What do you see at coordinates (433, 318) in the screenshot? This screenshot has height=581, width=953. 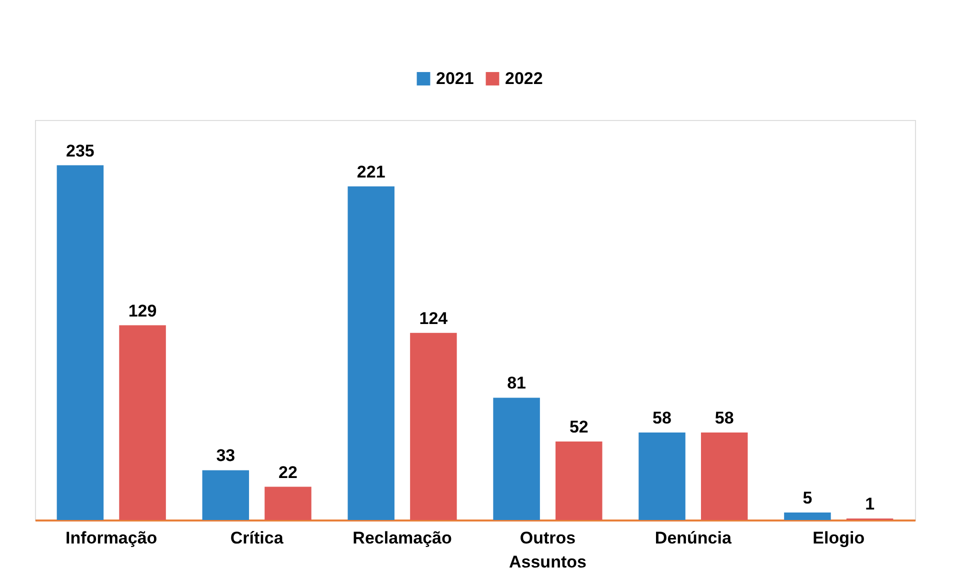 I see `data-label: 124` at bounding box center [433, 318].